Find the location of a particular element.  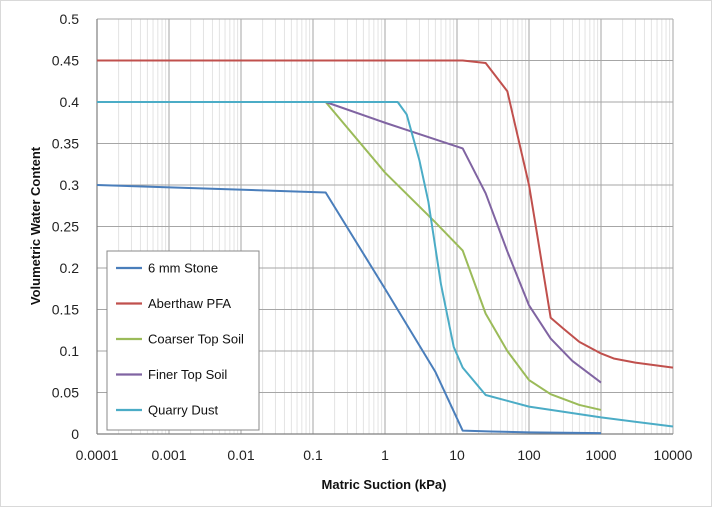

y-tick-label: 0.5 is located at coordinates (70, 19).